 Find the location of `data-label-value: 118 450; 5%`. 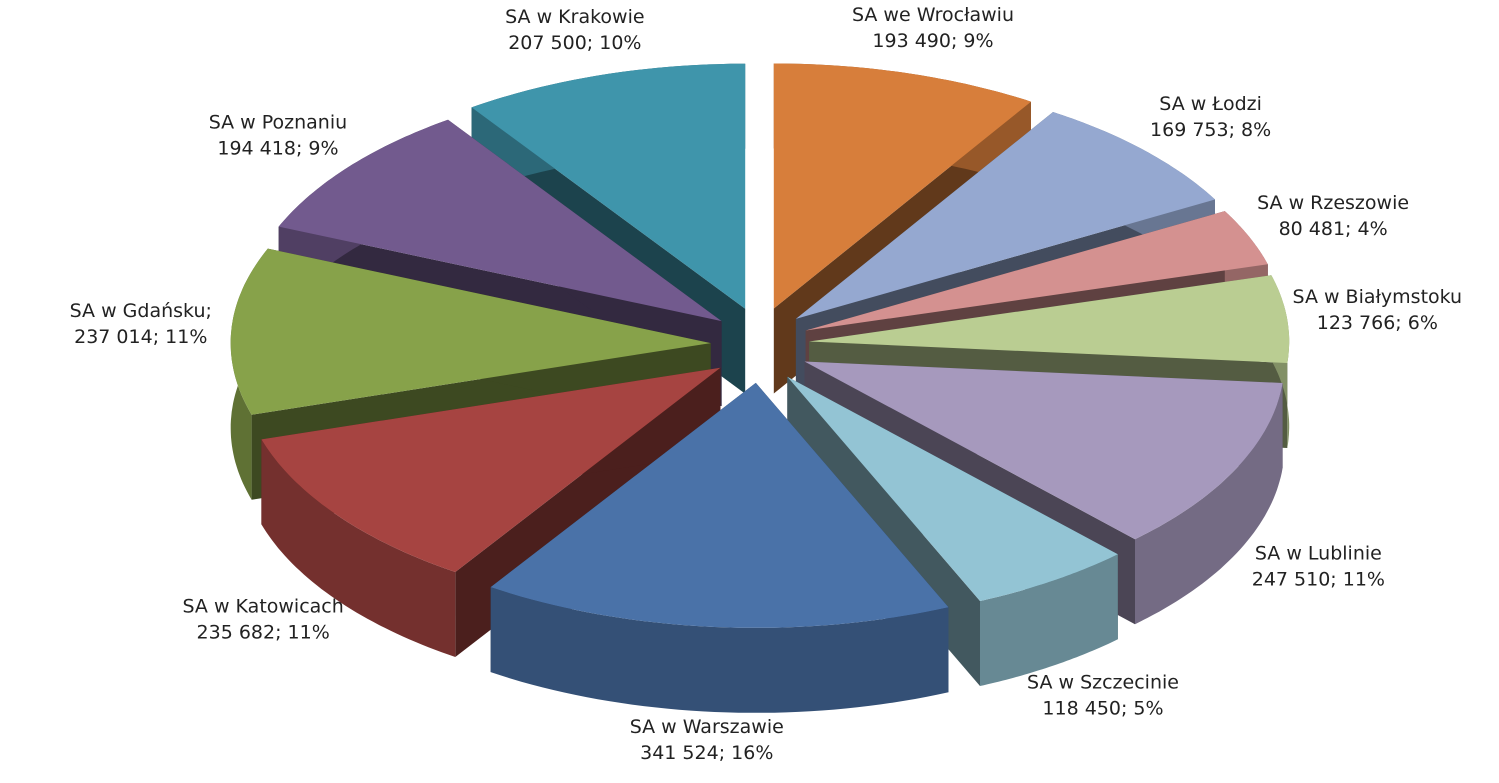

data-label-value: 118 450; 5% is located at coordinates (1102, 709).